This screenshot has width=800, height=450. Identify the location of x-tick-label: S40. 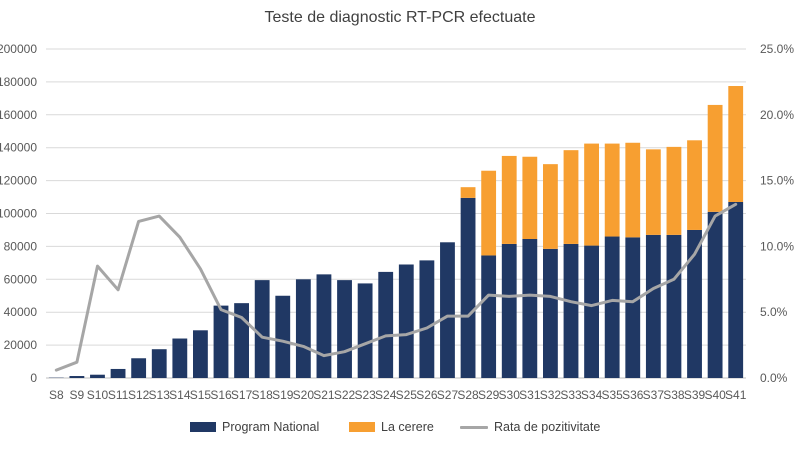
(715, 395).